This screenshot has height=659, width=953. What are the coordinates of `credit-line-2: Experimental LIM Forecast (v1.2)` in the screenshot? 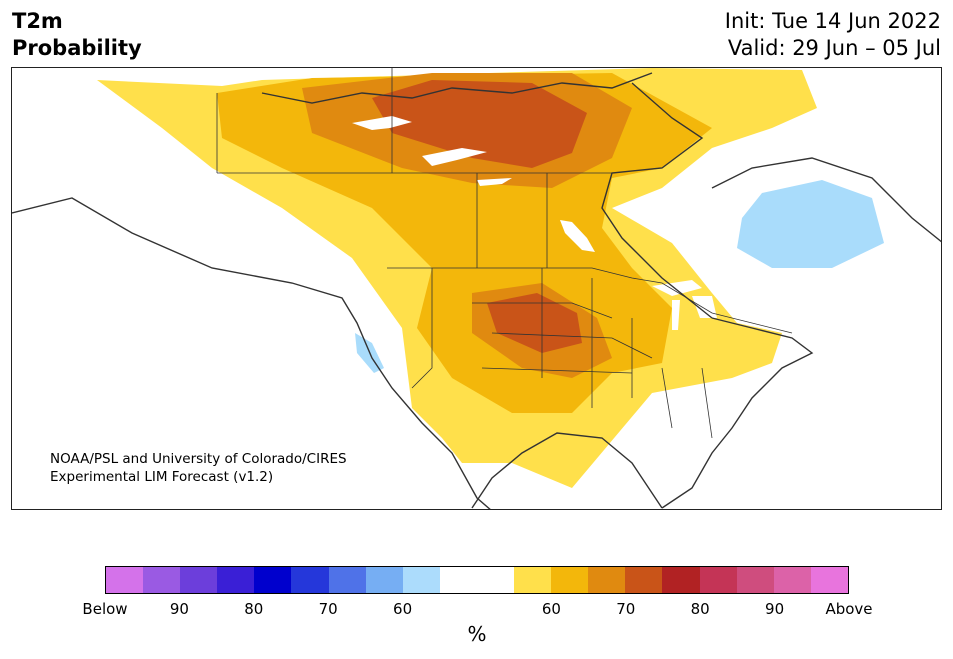 It's located at (162, 477).